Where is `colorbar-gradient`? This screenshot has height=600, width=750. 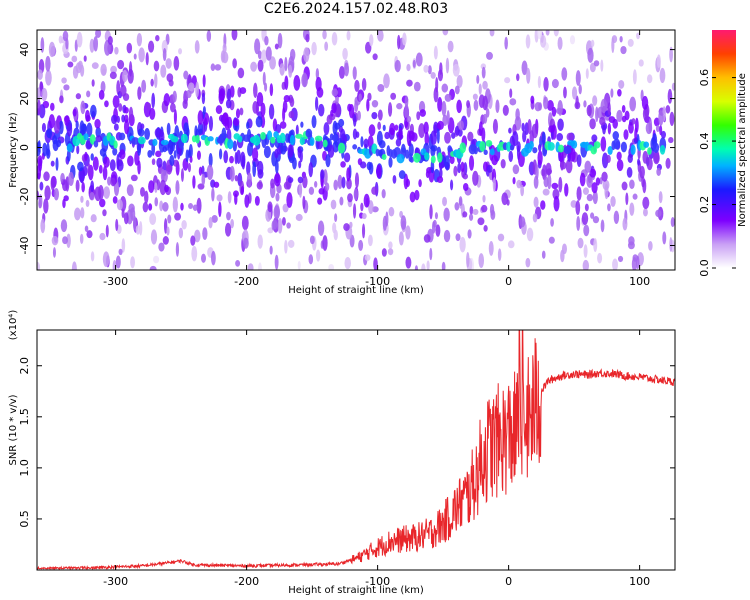
colorbar-gradient is located at coordinates (724, 149).